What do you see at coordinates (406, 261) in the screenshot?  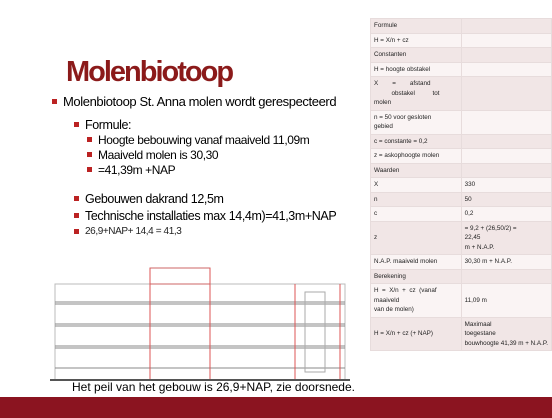 I see `cell-line: N.A.P. maaiveld molen` at bounding box center [406, 261].